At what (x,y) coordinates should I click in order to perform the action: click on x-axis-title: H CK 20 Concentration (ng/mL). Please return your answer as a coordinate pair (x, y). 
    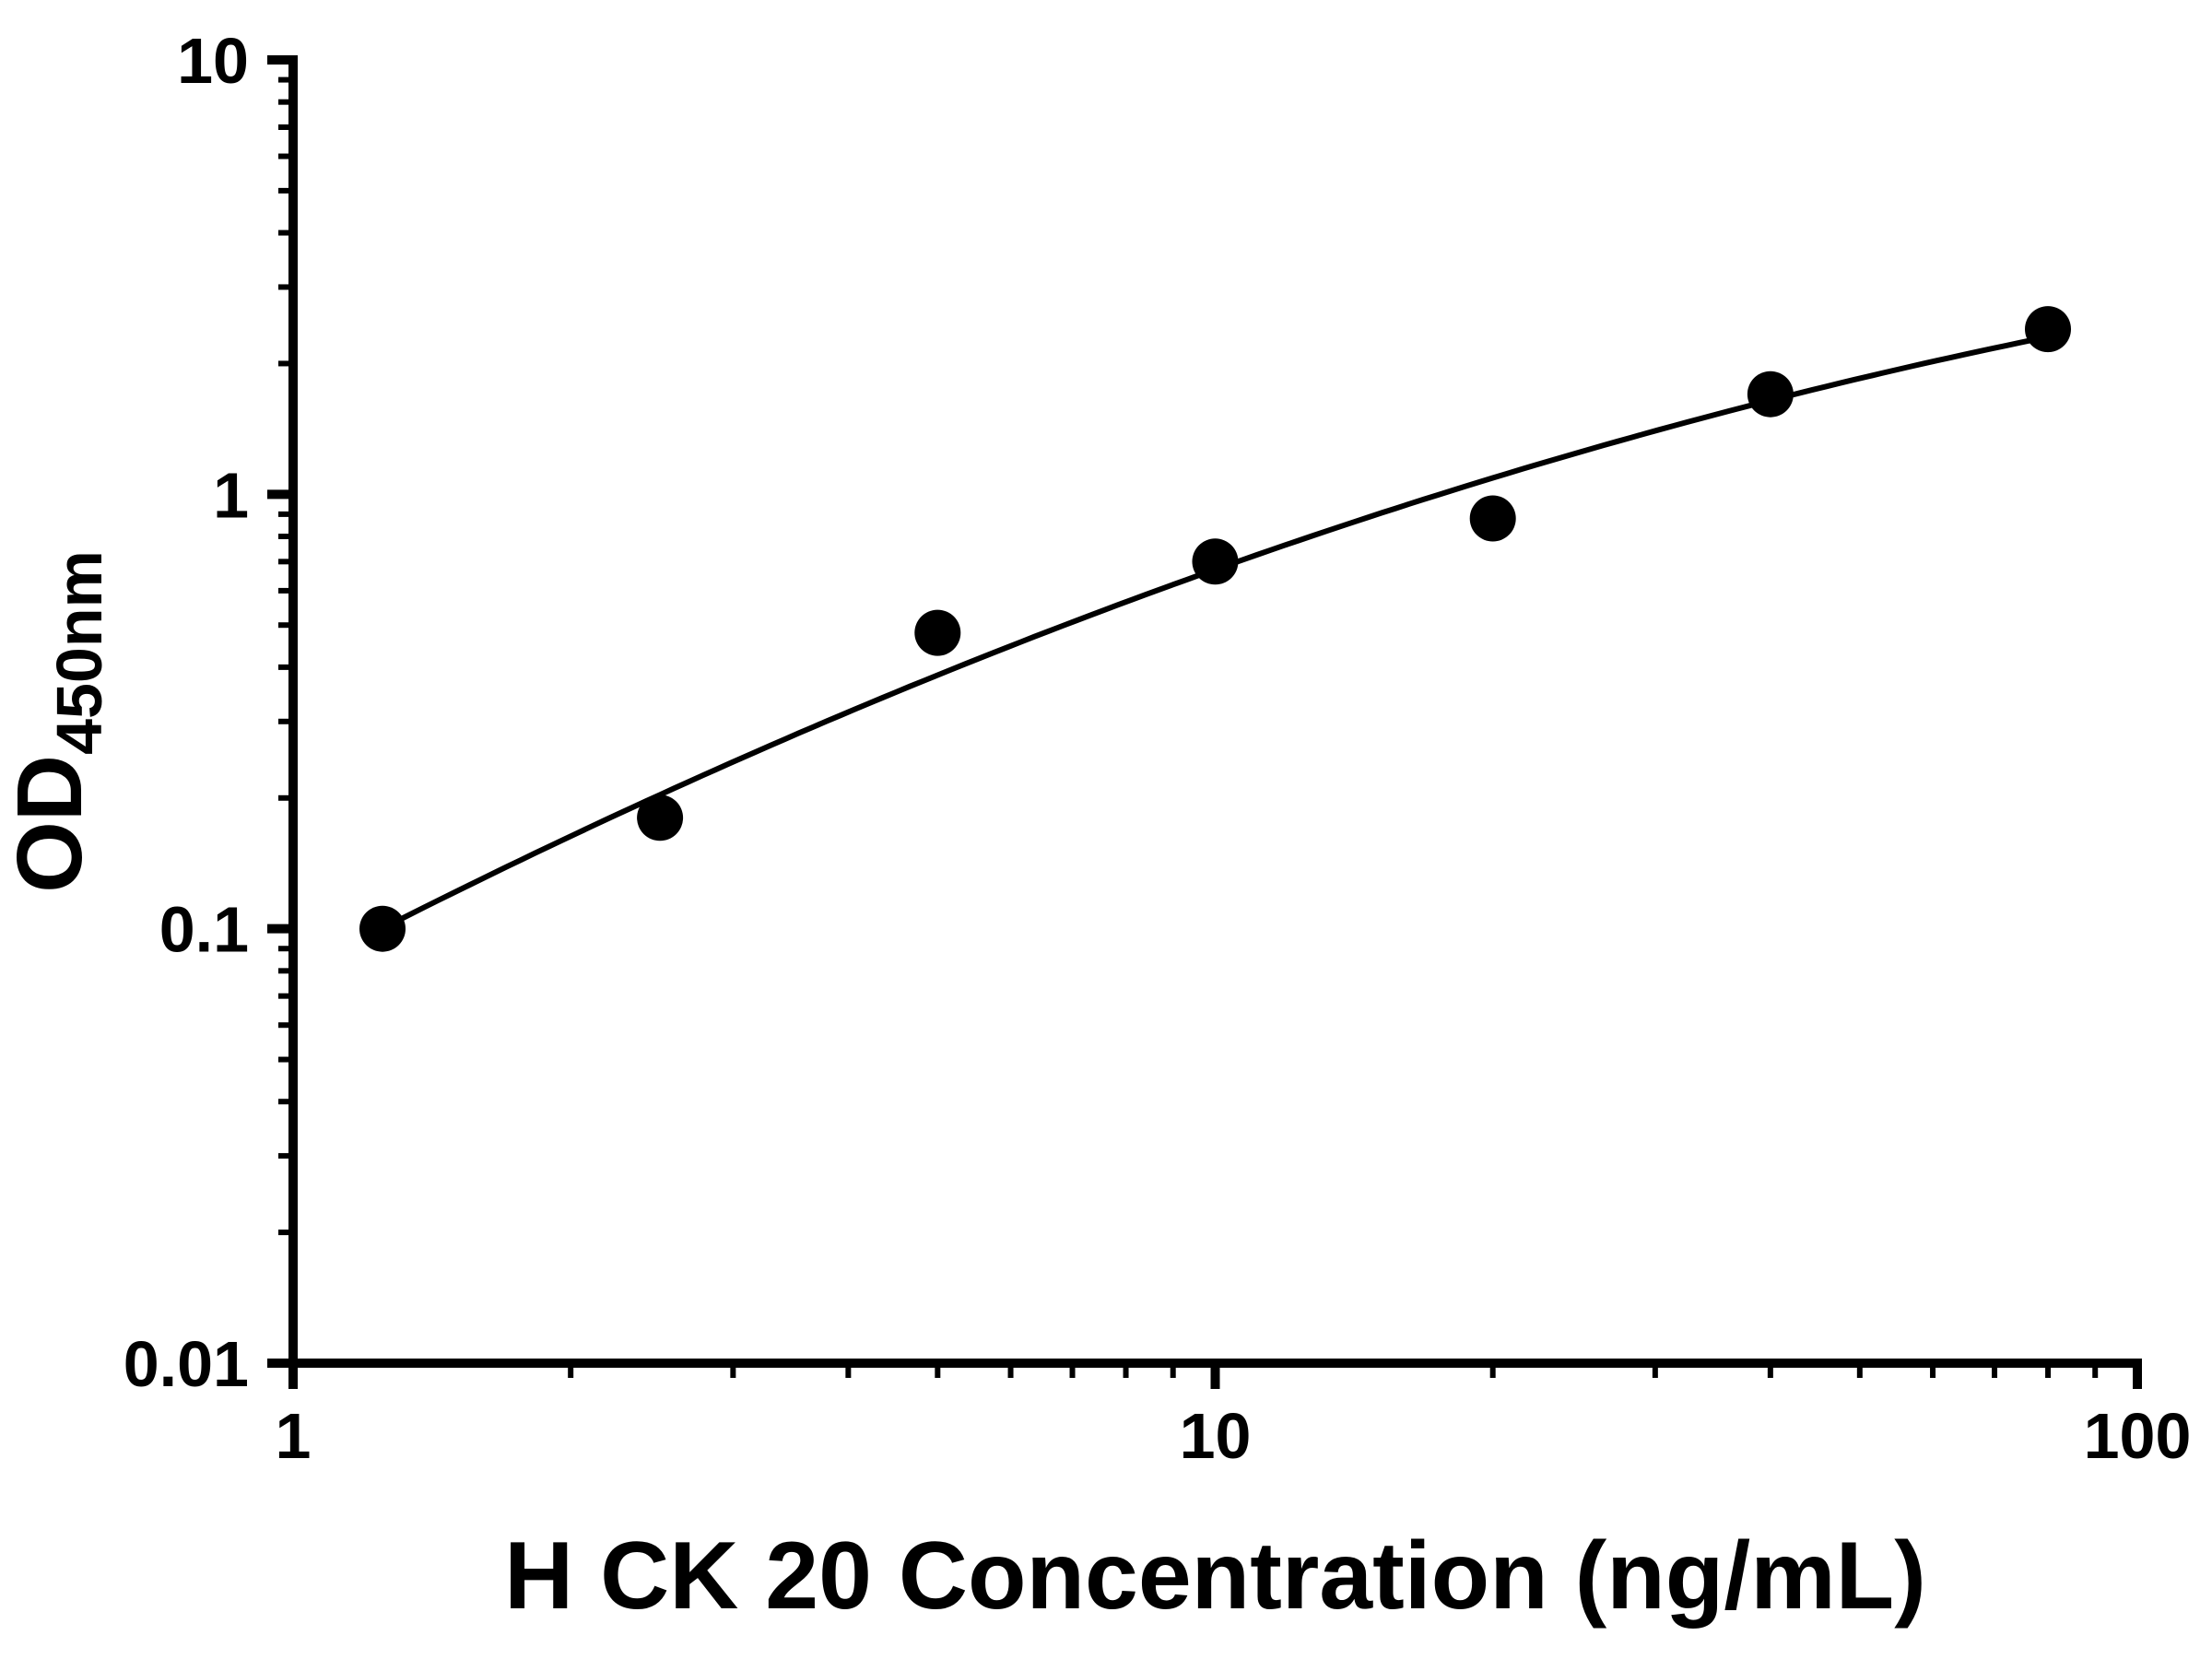
    Looking at the image, I should click on (1215, 1576).